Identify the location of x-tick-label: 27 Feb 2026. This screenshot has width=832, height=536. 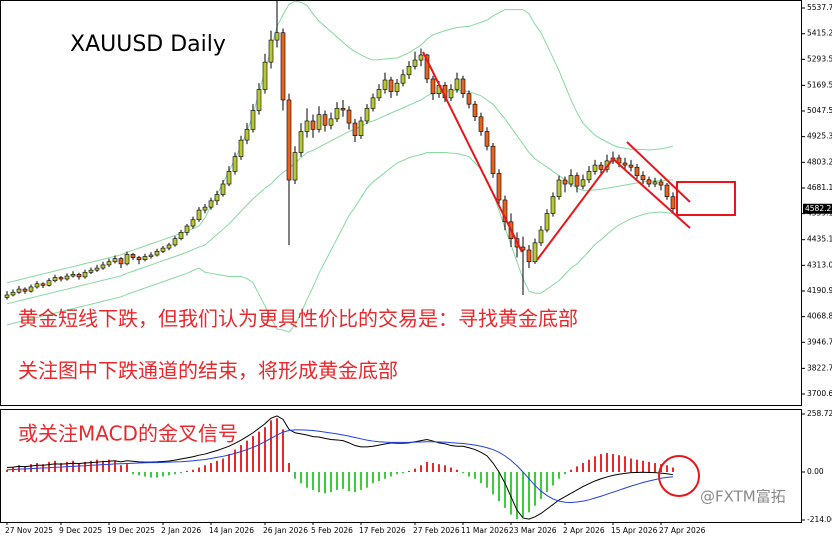
(436, 530).